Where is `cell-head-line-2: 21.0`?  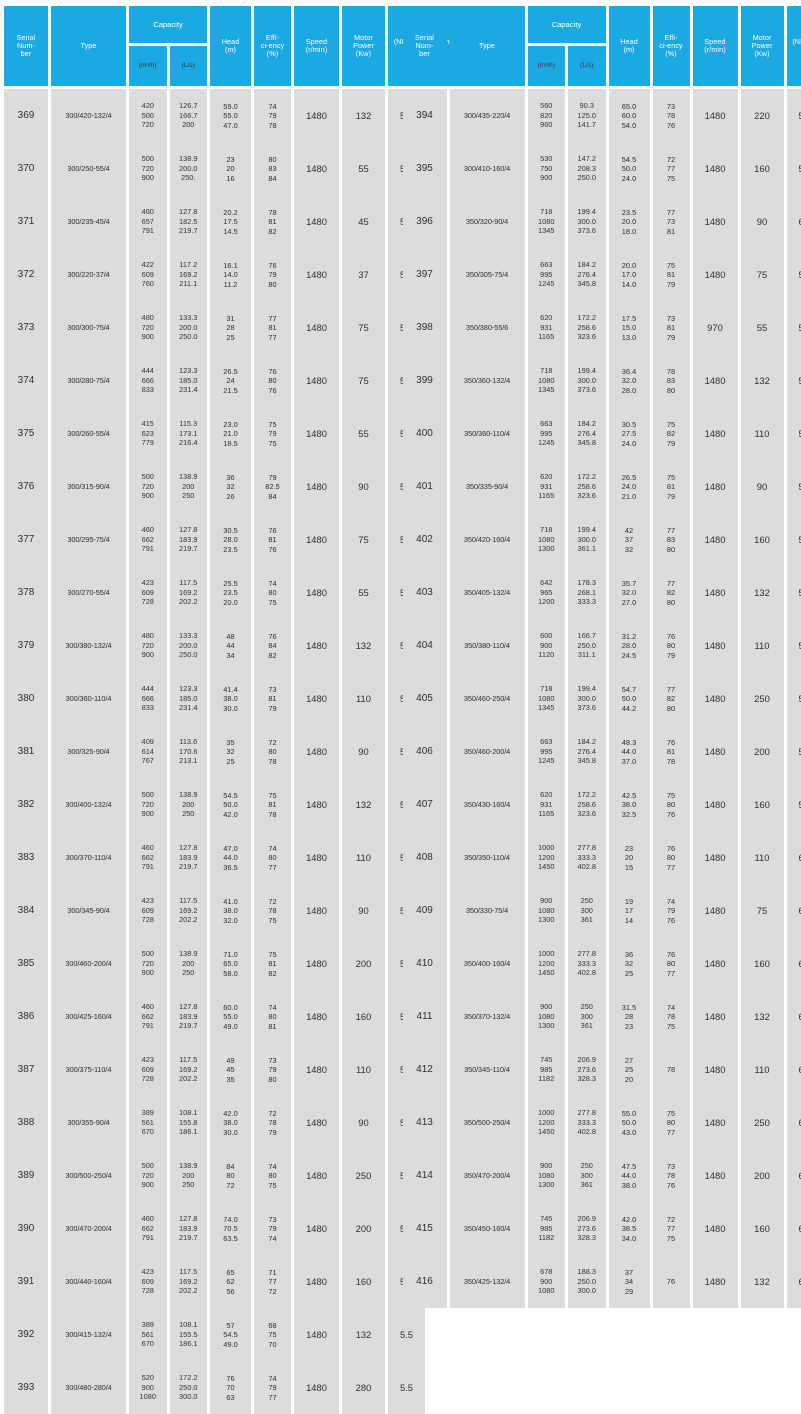
cell-head-line-2: 21.0 is located at coordinates (230, 433).